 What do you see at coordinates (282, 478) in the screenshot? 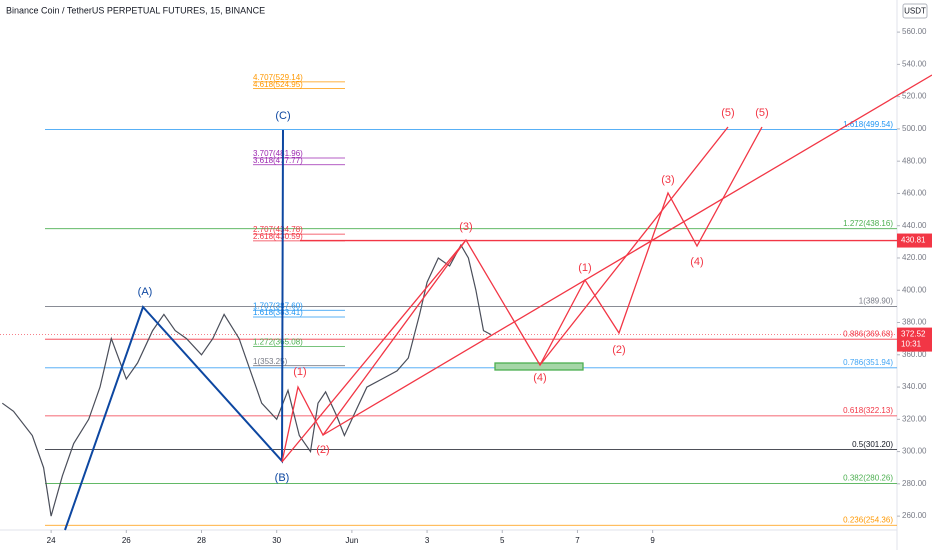
I see `wave-label: (B)` at bounding box center [282, 478].